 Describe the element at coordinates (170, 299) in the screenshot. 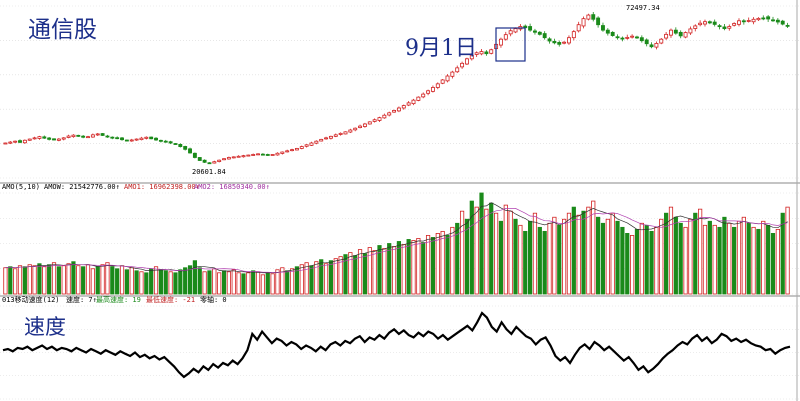

I see `speed-legend-low: 最低速度: -21` at that location.